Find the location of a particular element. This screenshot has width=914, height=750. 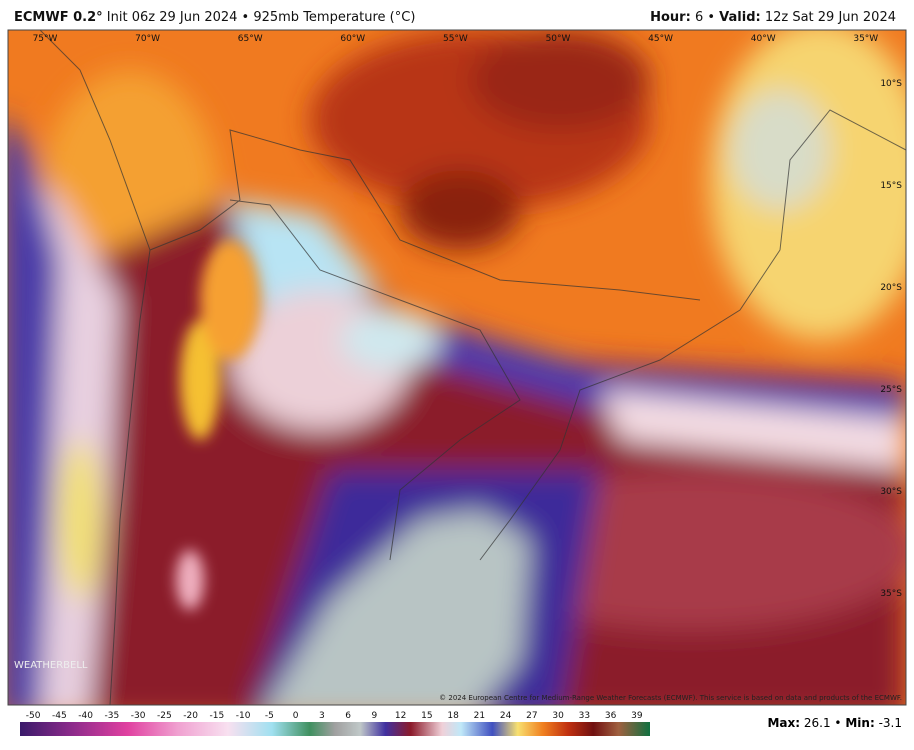

lat-label: 35°S is located at coordinates (891, 594).